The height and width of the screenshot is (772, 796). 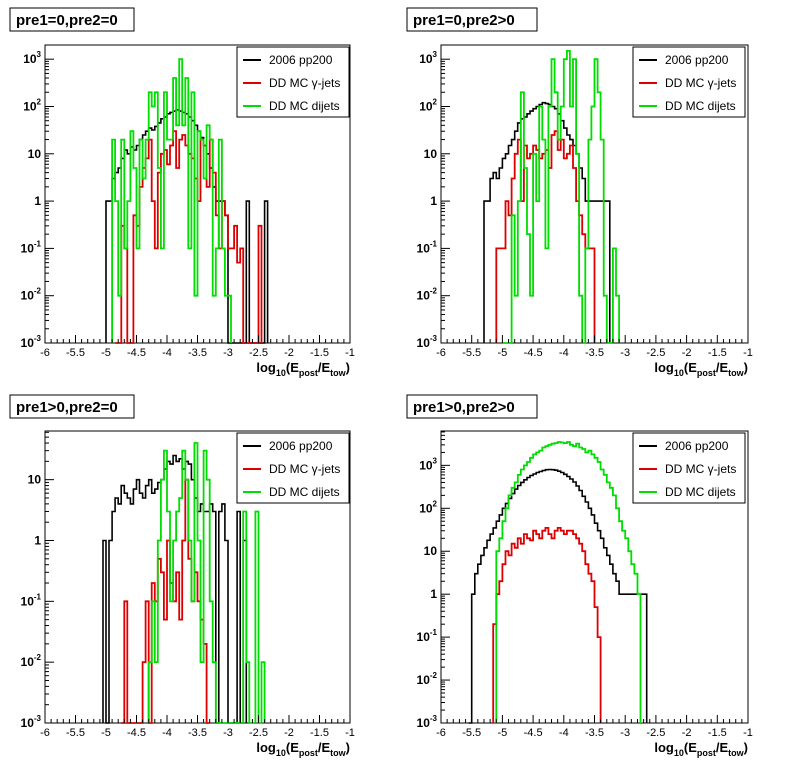 What do you see at coordinates (67, 407) in the screenshot?
I see `panel-title: pre1>0,pre2=0` at bounding box center [67, 407].